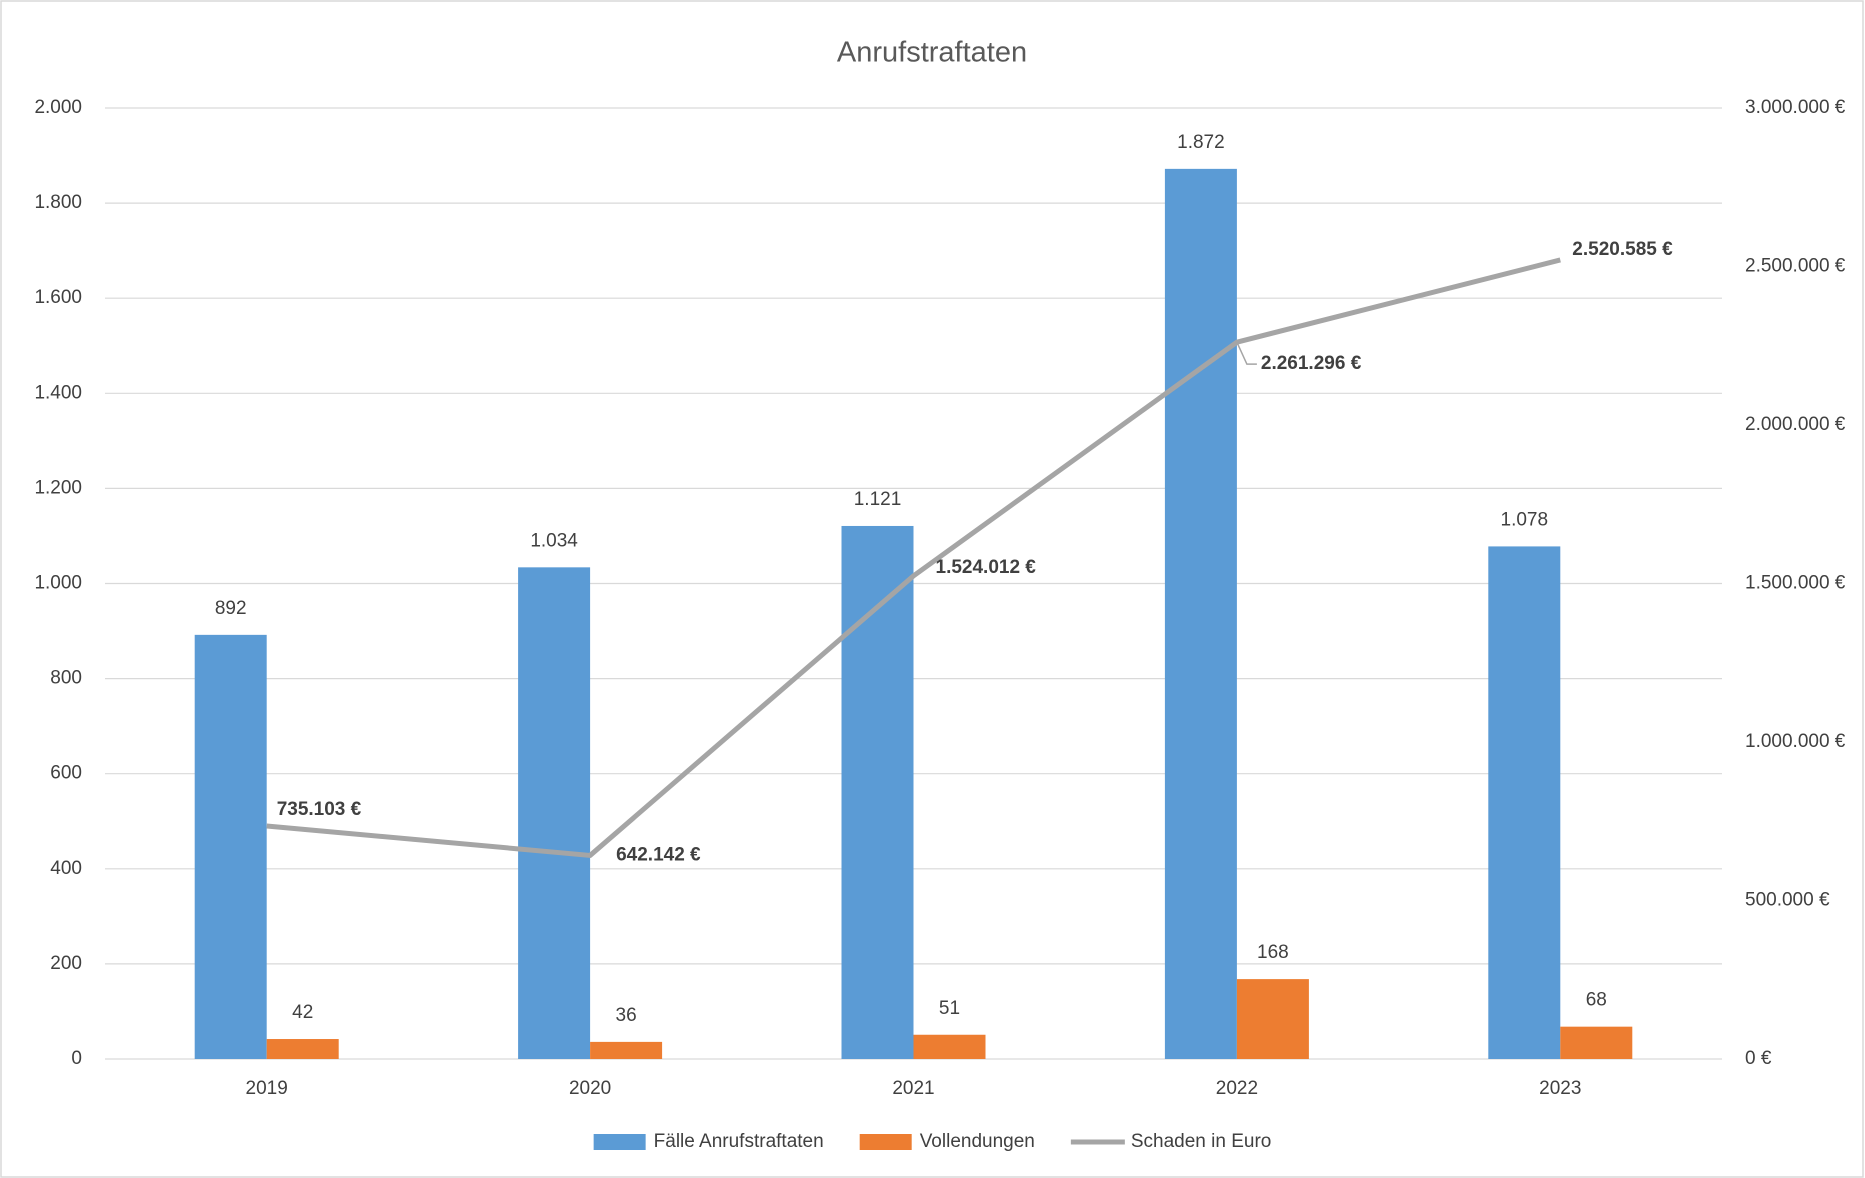 The width and height of the screenshot is (1865, 1178). What do you see at coordinates (1795, 107) in the screenshot?
I see `y2-tick-label: 3.000.000 €` at bounding box center [1795, 107].